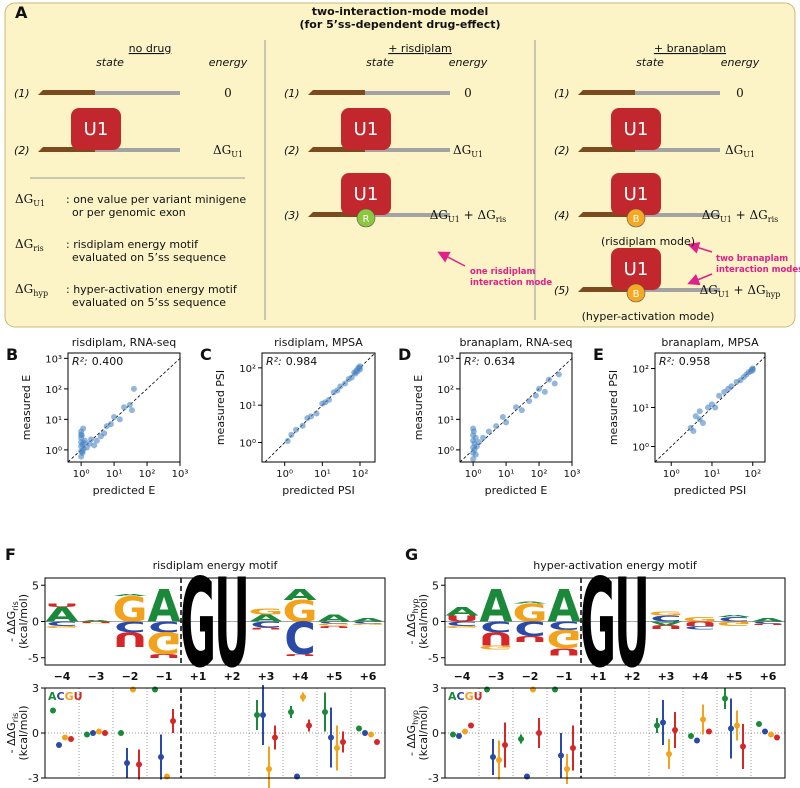 Image resolution: width=800 pixels, height=788 pixels. Describe the element at coordinates (33, 658) in the screenshot. I see `y-tick-label: -5` at that location.